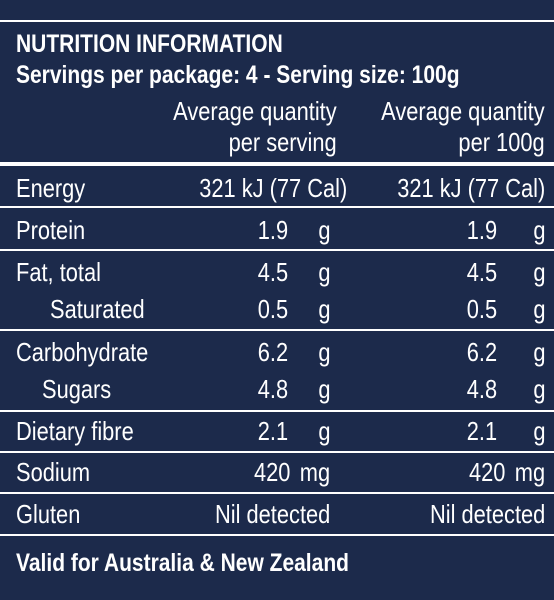  Describe the element at coordinates (77, 389) in the screenshot. I see `row-label: Sugars` at that location.